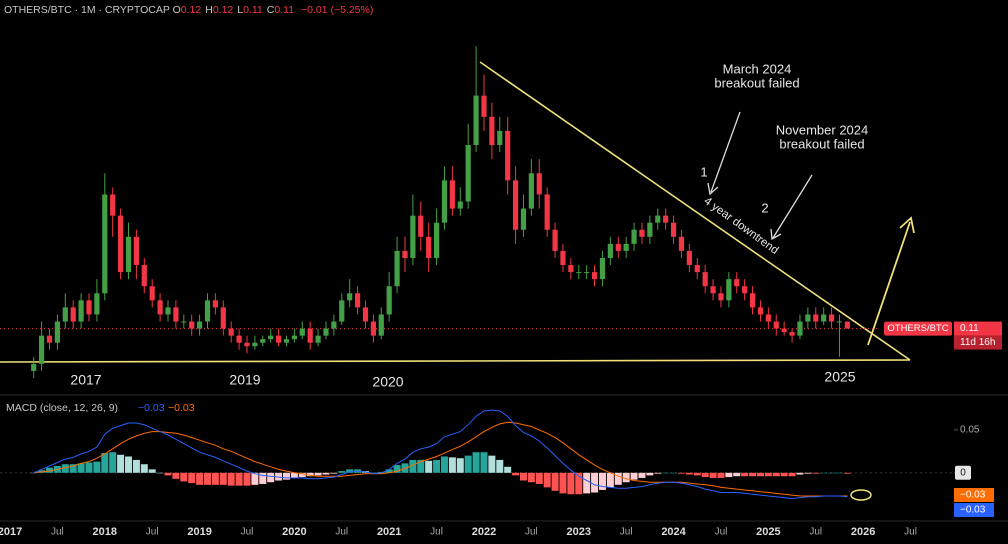 The image size is (1008, 544). Describe the element at coordinates (11, 532) in the screenshot. I see `x-tick-label: 2017` at that location.